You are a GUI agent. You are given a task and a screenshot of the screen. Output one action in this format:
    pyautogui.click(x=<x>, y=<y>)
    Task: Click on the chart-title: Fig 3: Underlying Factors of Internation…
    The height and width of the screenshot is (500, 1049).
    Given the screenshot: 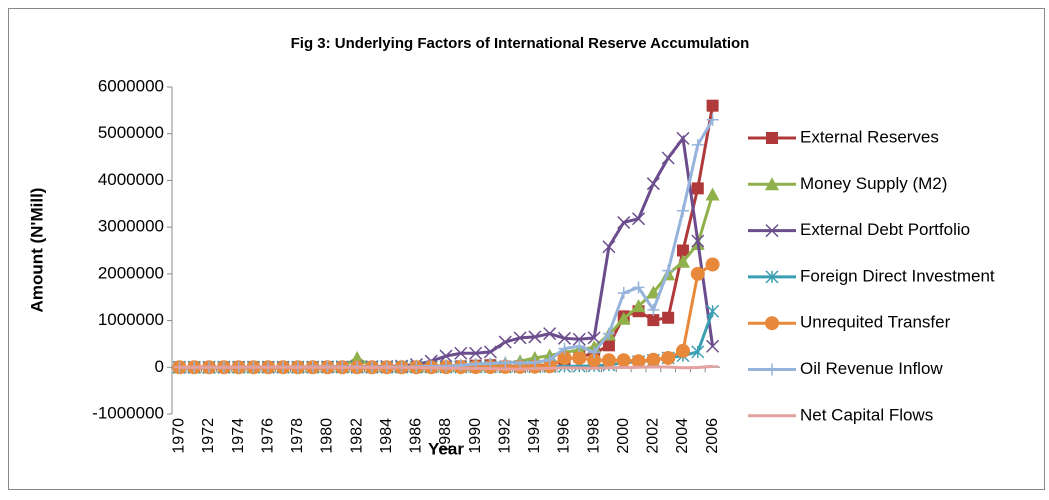 What is the action you would take?
    pyautogui.click(x=520, y=43)
    